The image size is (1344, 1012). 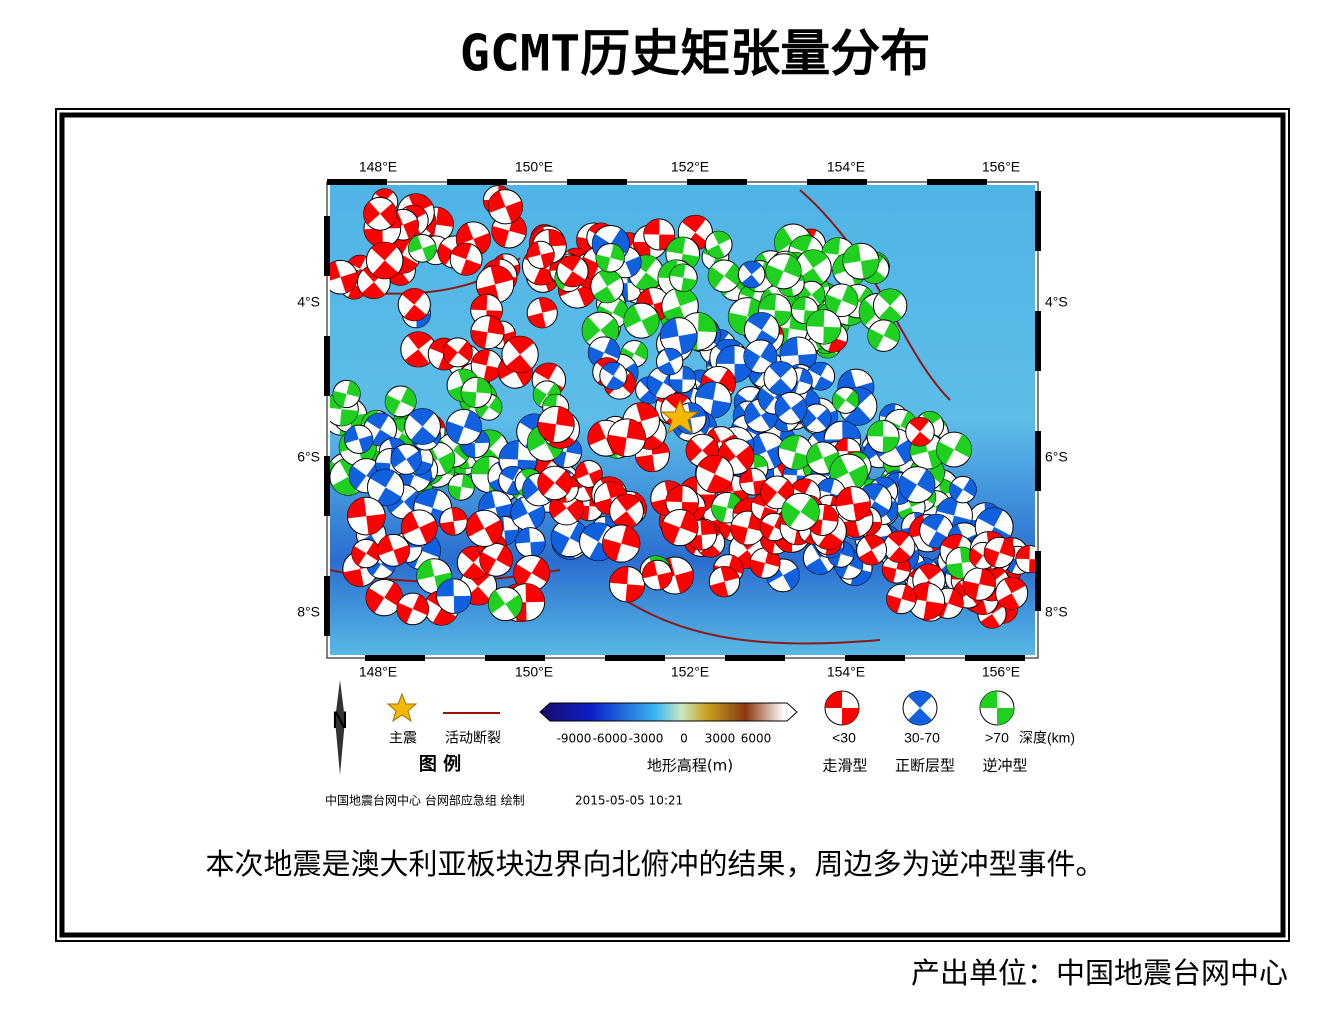 What do you see at coordinates (690, 766) in the screenshot?
I see `scale-title: 地形高程(m)` at bounding box center [690, 766].